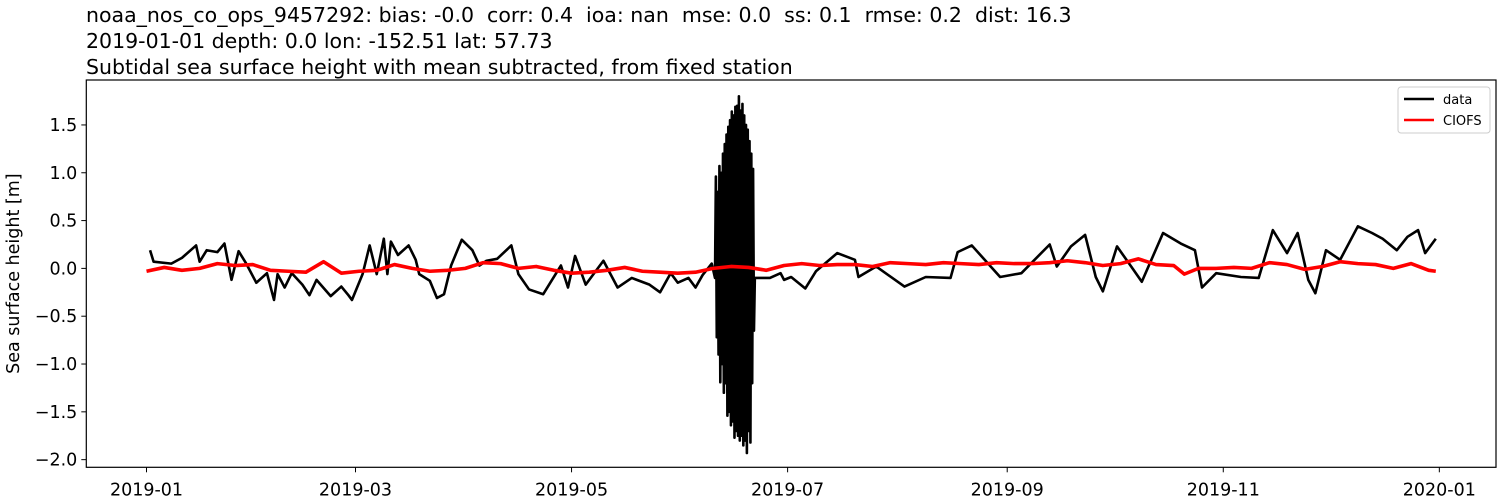  Describe the element at coordinates (63, 174) in the screenshot. I see `y-tick-label: 1.0` at that location.